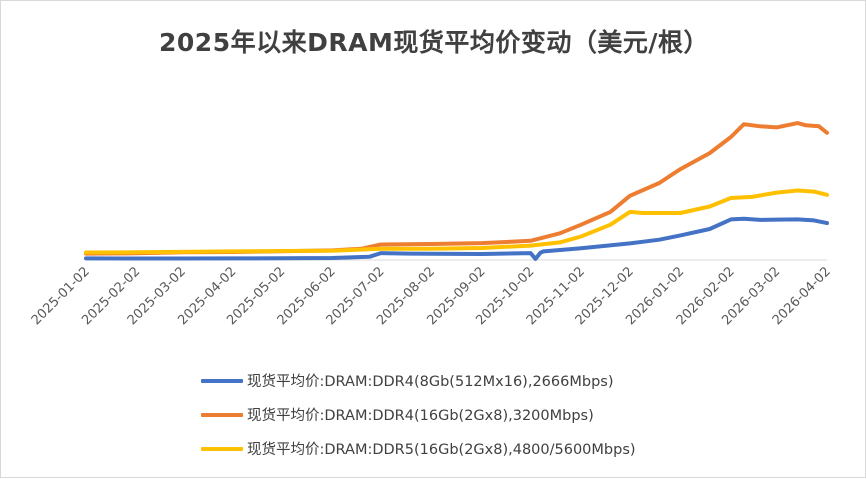 Image resolution: width=866 pixels, height=479 pixels. What do you see at coordinates (434, 42) in the screenshot?
I see `chart-title: 2025年以来DRAM现货平均价变动（美元/根）` at bounding box center [434, 42].